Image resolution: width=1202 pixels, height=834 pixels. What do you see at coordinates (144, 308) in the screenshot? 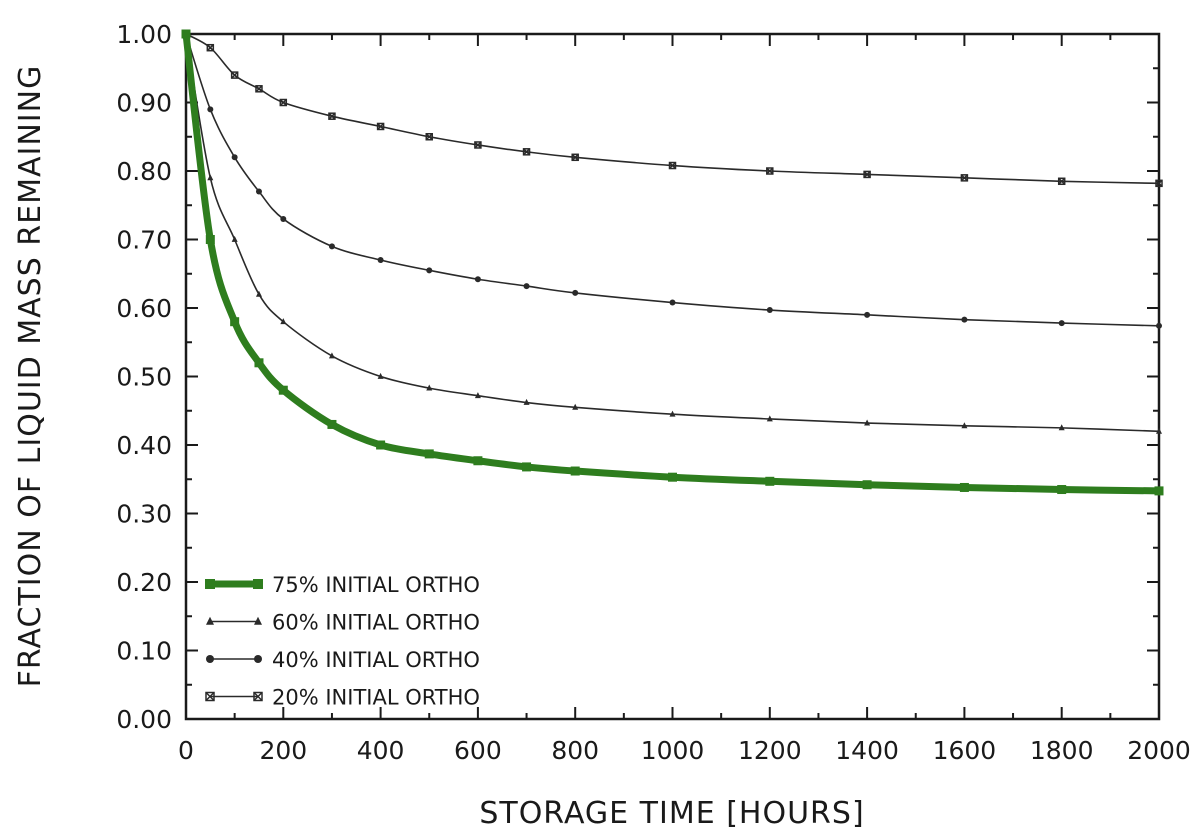
I see `y-tick-label: 0.60` at bounding box center [144, 308].